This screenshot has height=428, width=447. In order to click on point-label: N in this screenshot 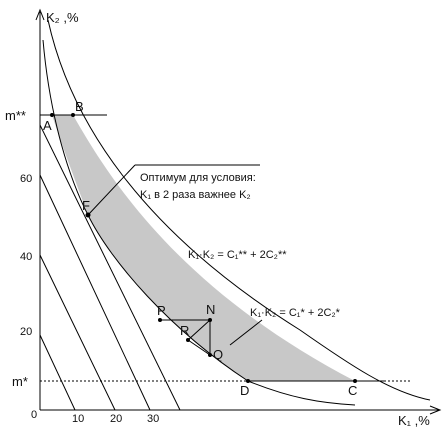, I will do `click(210, 309)`.